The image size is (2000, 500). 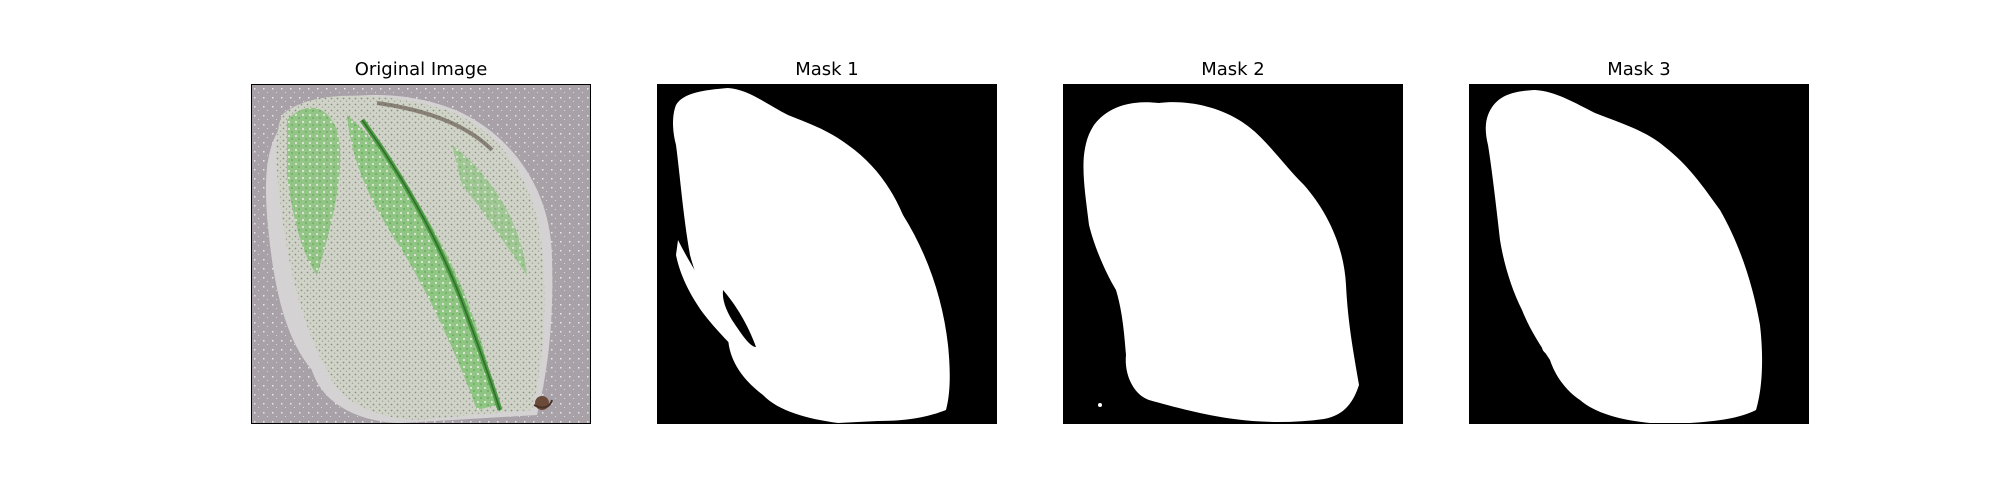 I want to click on mask-2-image, so click(x=1233, y=254).